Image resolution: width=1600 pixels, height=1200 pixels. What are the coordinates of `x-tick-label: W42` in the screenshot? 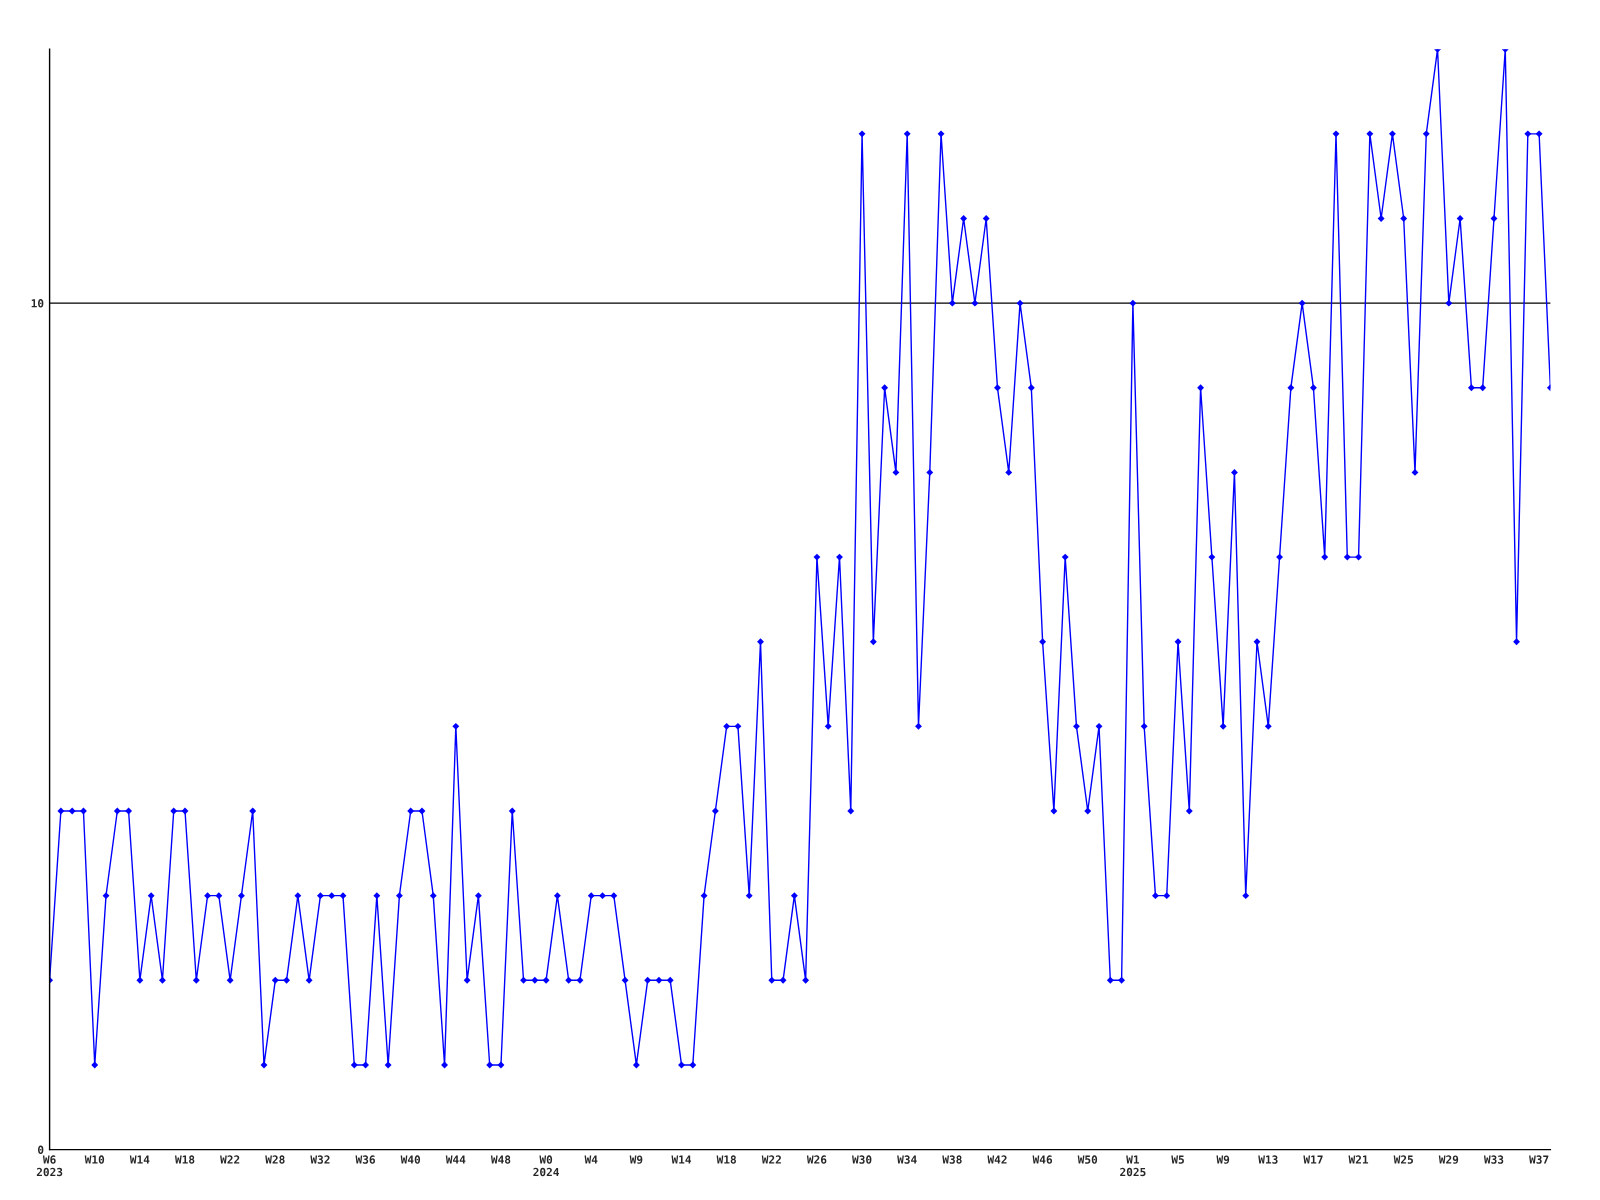 It's located at (997, 1159).